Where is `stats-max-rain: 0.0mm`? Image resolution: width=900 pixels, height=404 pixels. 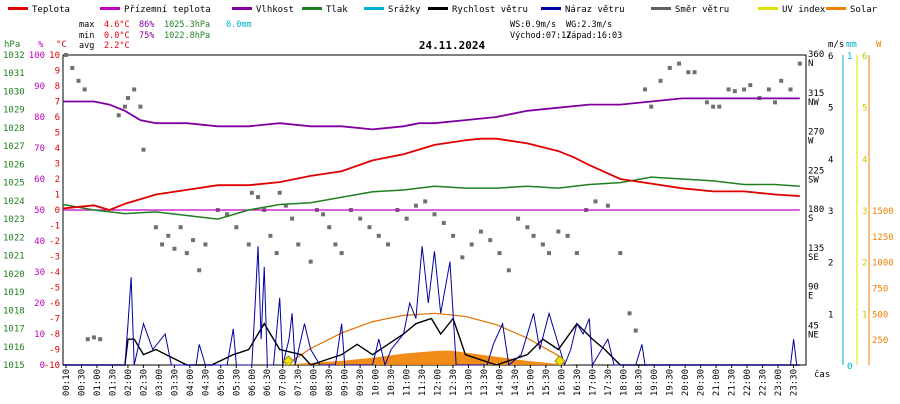 stats-max-rain: 0.0mm is located at coordinates (239, 25).